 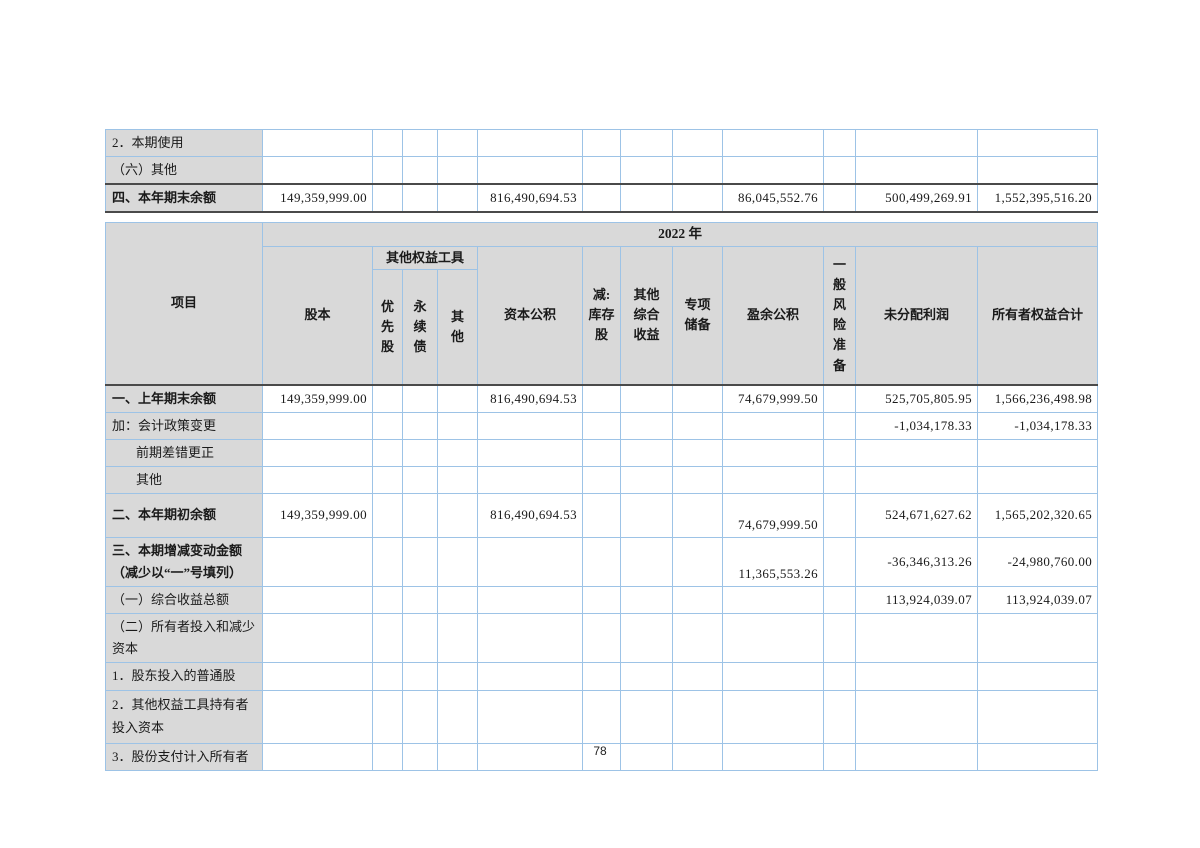 What do you see at coordinates (1037, 398) in the screenshot?
I see `cell-value: 1,566,236,498.98` at bounding box center [1037, 398].